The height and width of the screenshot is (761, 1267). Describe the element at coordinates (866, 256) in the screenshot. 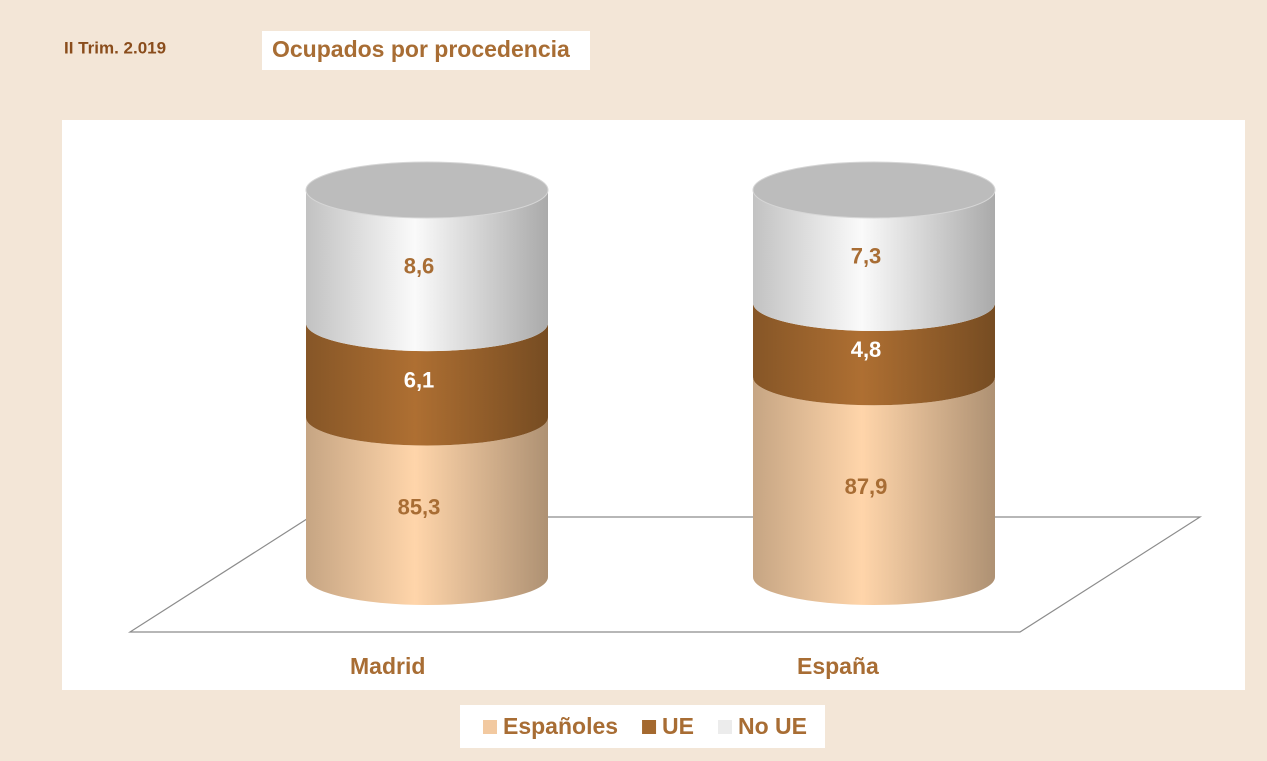

I see `value-label: 7,3` at that location.